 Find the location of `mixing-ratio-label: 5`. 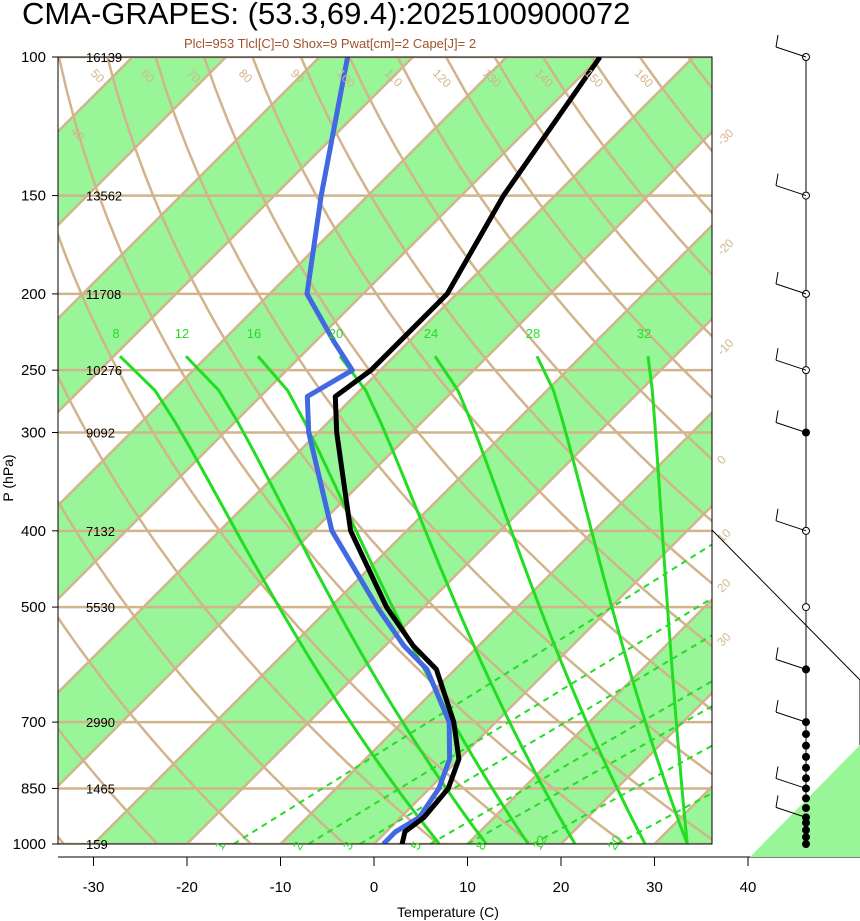

mixing-ratio-label: 5 is located at coordinates (416, 846).